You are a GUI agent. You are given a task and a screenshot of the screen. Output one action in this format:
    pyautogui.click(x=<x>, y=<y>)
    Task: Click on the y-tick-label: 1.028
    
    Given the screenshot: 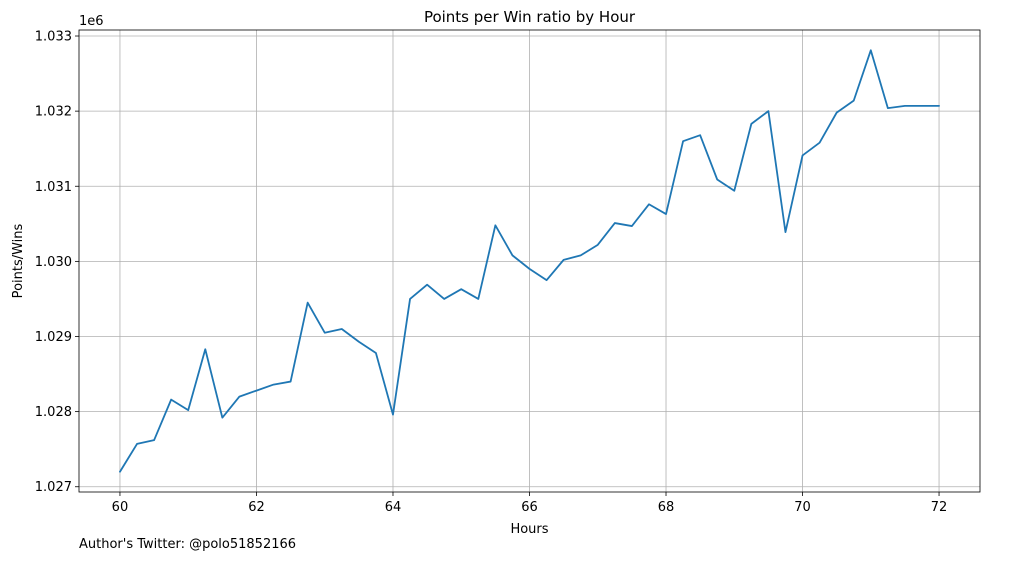 What is the action you would take?
    pyautogui.click(x=53, y=412)
    